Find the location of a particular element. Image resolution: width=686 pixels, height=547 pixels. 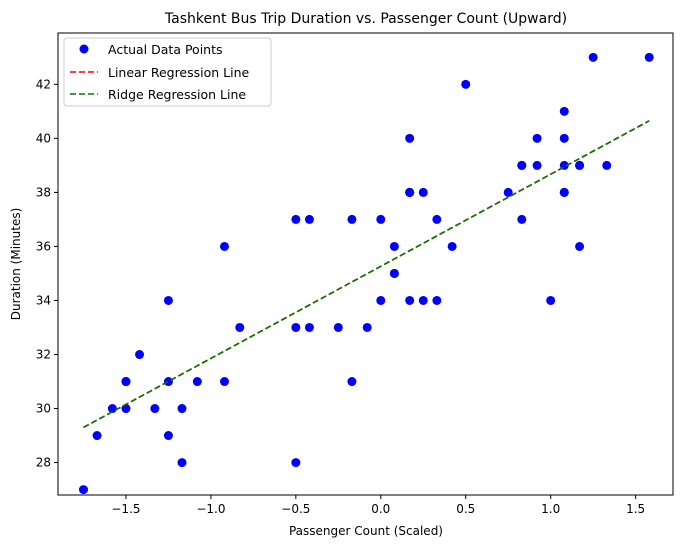

x-tick-label: 0.5 is located at coordinates (465, 509).